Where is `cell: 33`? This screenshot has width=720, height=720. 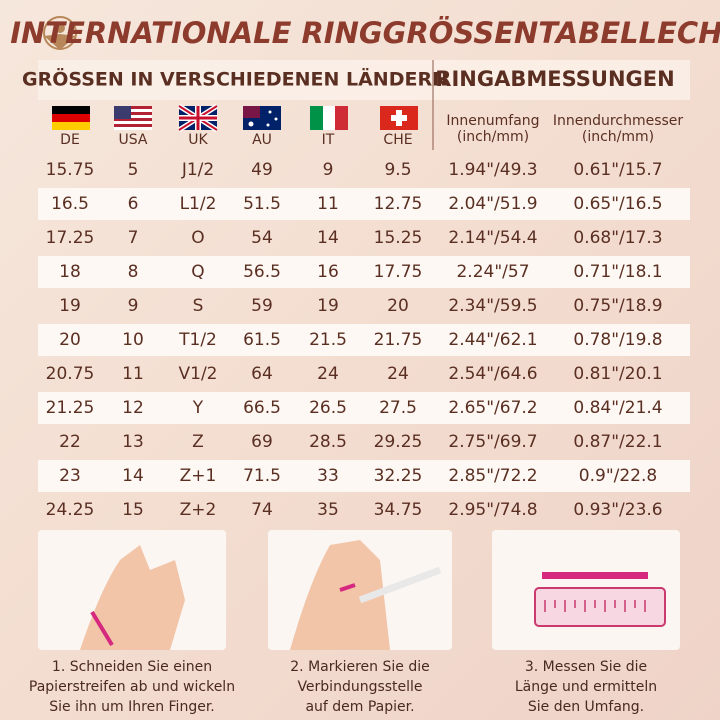 cell: 33 is located at coordinates (328, 476).